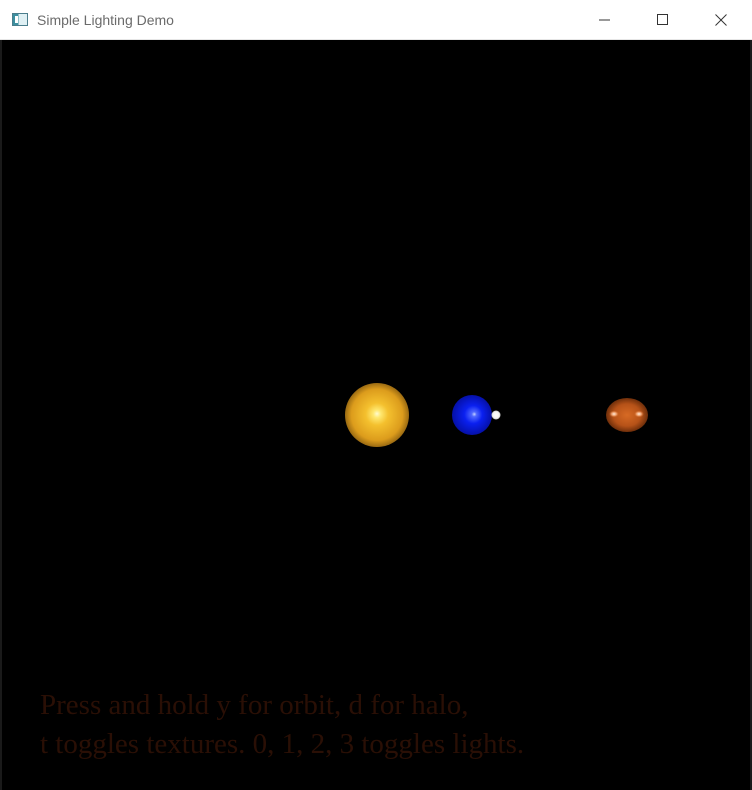 The image size is (752, 790). I want to click on close-button, so click(721, 20).